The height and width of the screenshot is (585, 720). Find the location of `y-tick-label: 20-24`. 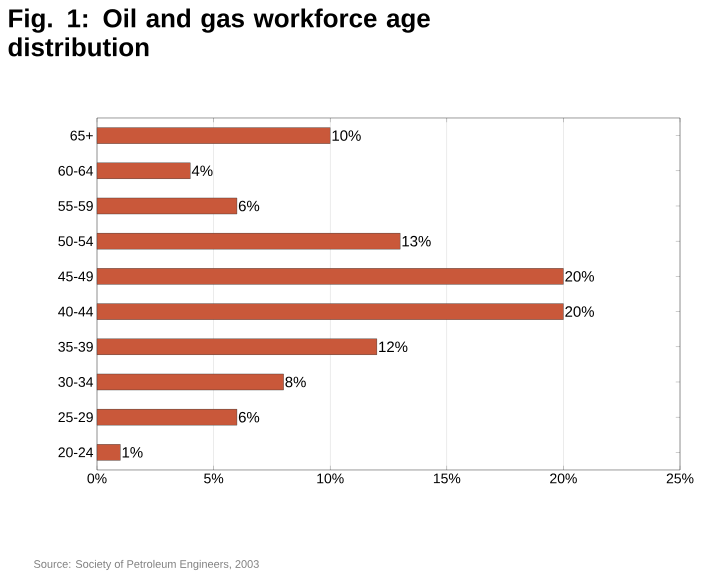

y-tick-label: 20-24 is located at coordinates (76, 452).